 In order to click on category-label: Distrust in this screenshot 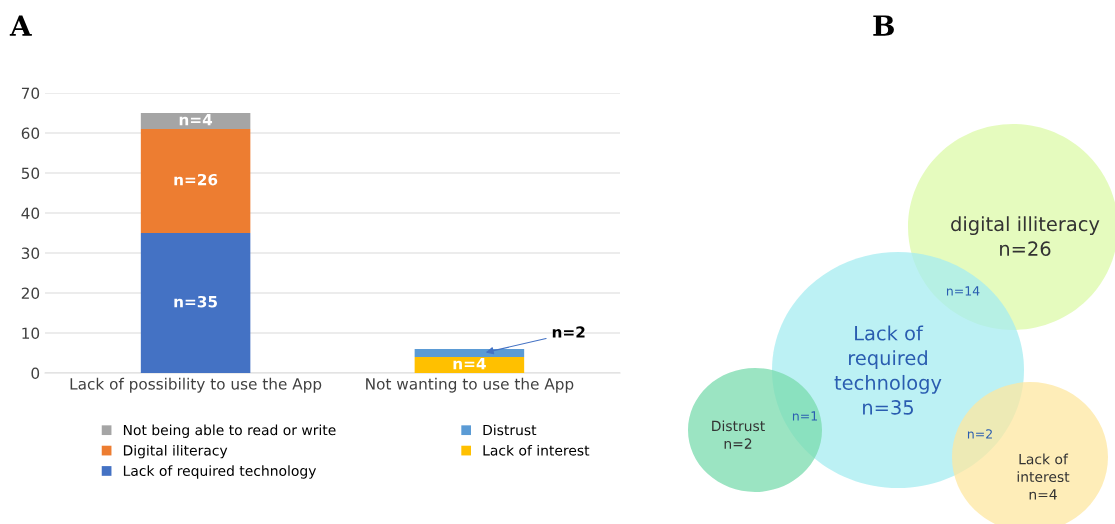, I will do `click(738, 426)`.